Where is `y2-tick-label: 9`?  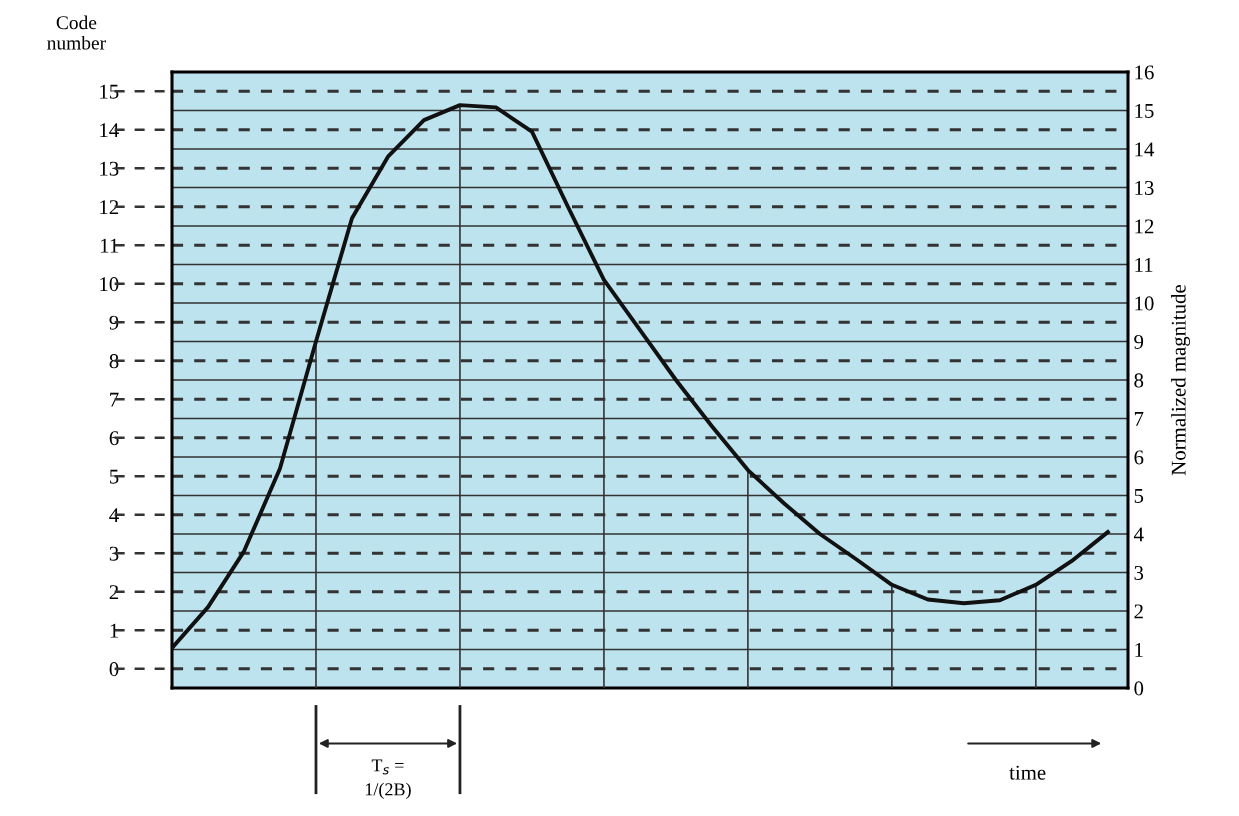
y2-tick-label: 9 is located at coordinates (1139, 341).